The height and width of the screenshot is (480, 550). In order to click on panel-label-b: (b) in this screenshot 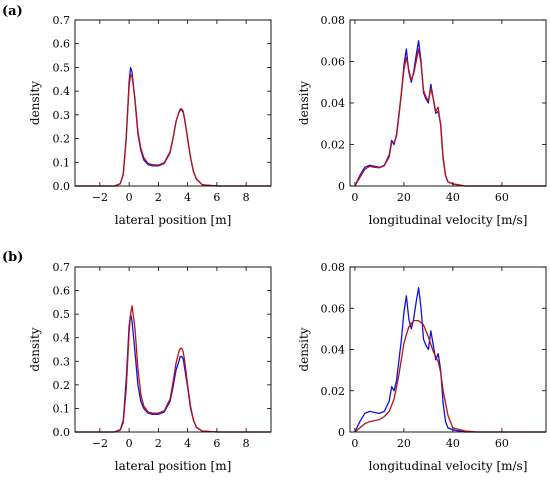, I will do `click(13, 257)`.